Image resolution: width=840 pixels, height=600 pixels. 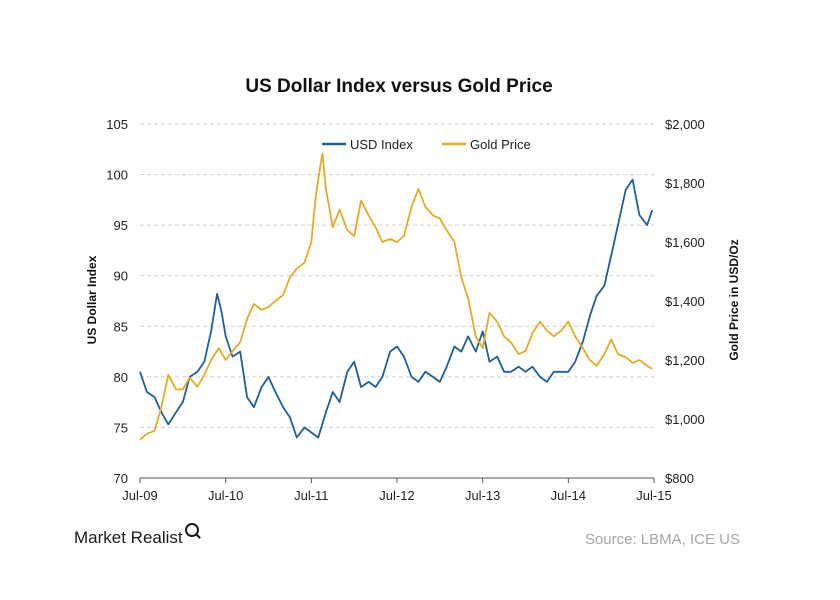 I want to click on x-tick-label: Jul-11, so click(x=311, y=495).